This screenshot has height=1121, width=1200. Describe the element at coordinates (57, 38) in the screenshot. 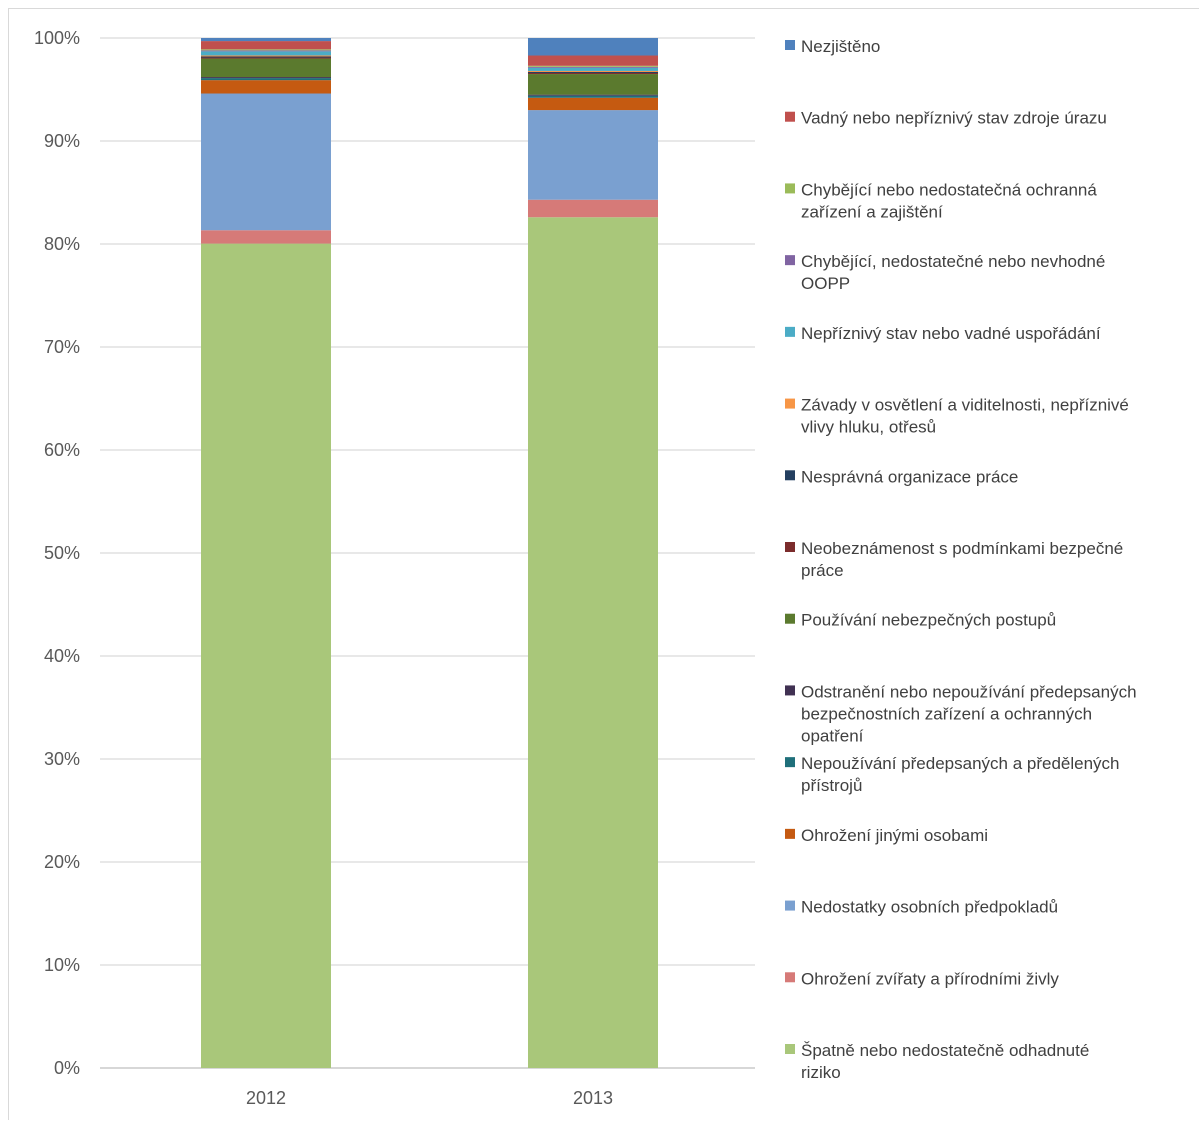

I see `y-tick-label: 100%` at that location.